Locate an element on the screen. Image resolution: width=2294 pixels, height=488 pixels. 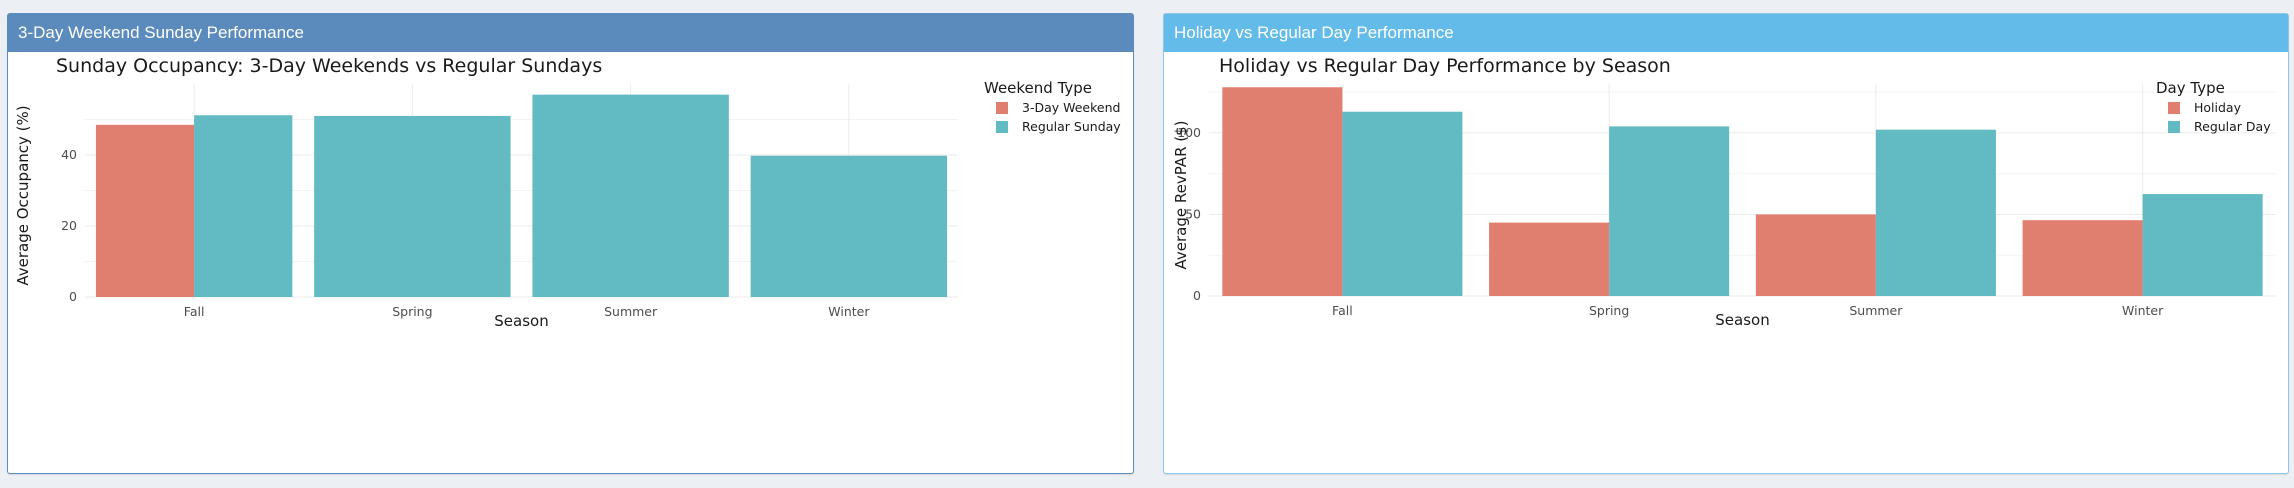
bar-holiday-spring is located at coordinates (1549, 259).